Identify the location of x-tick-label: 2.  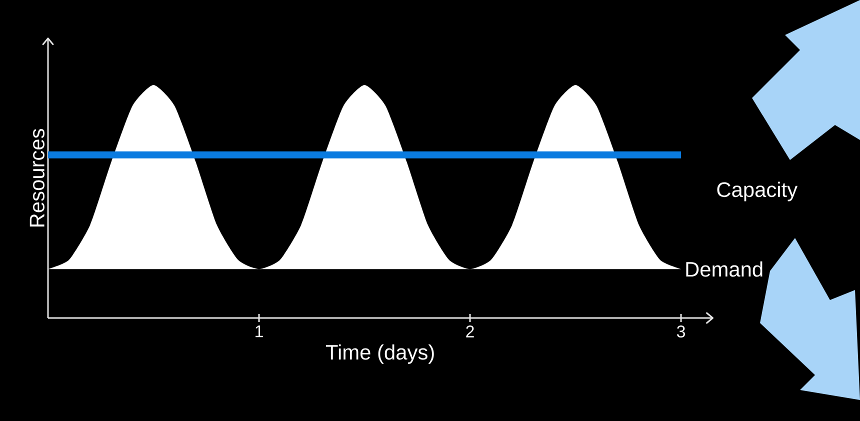
(470, 332).